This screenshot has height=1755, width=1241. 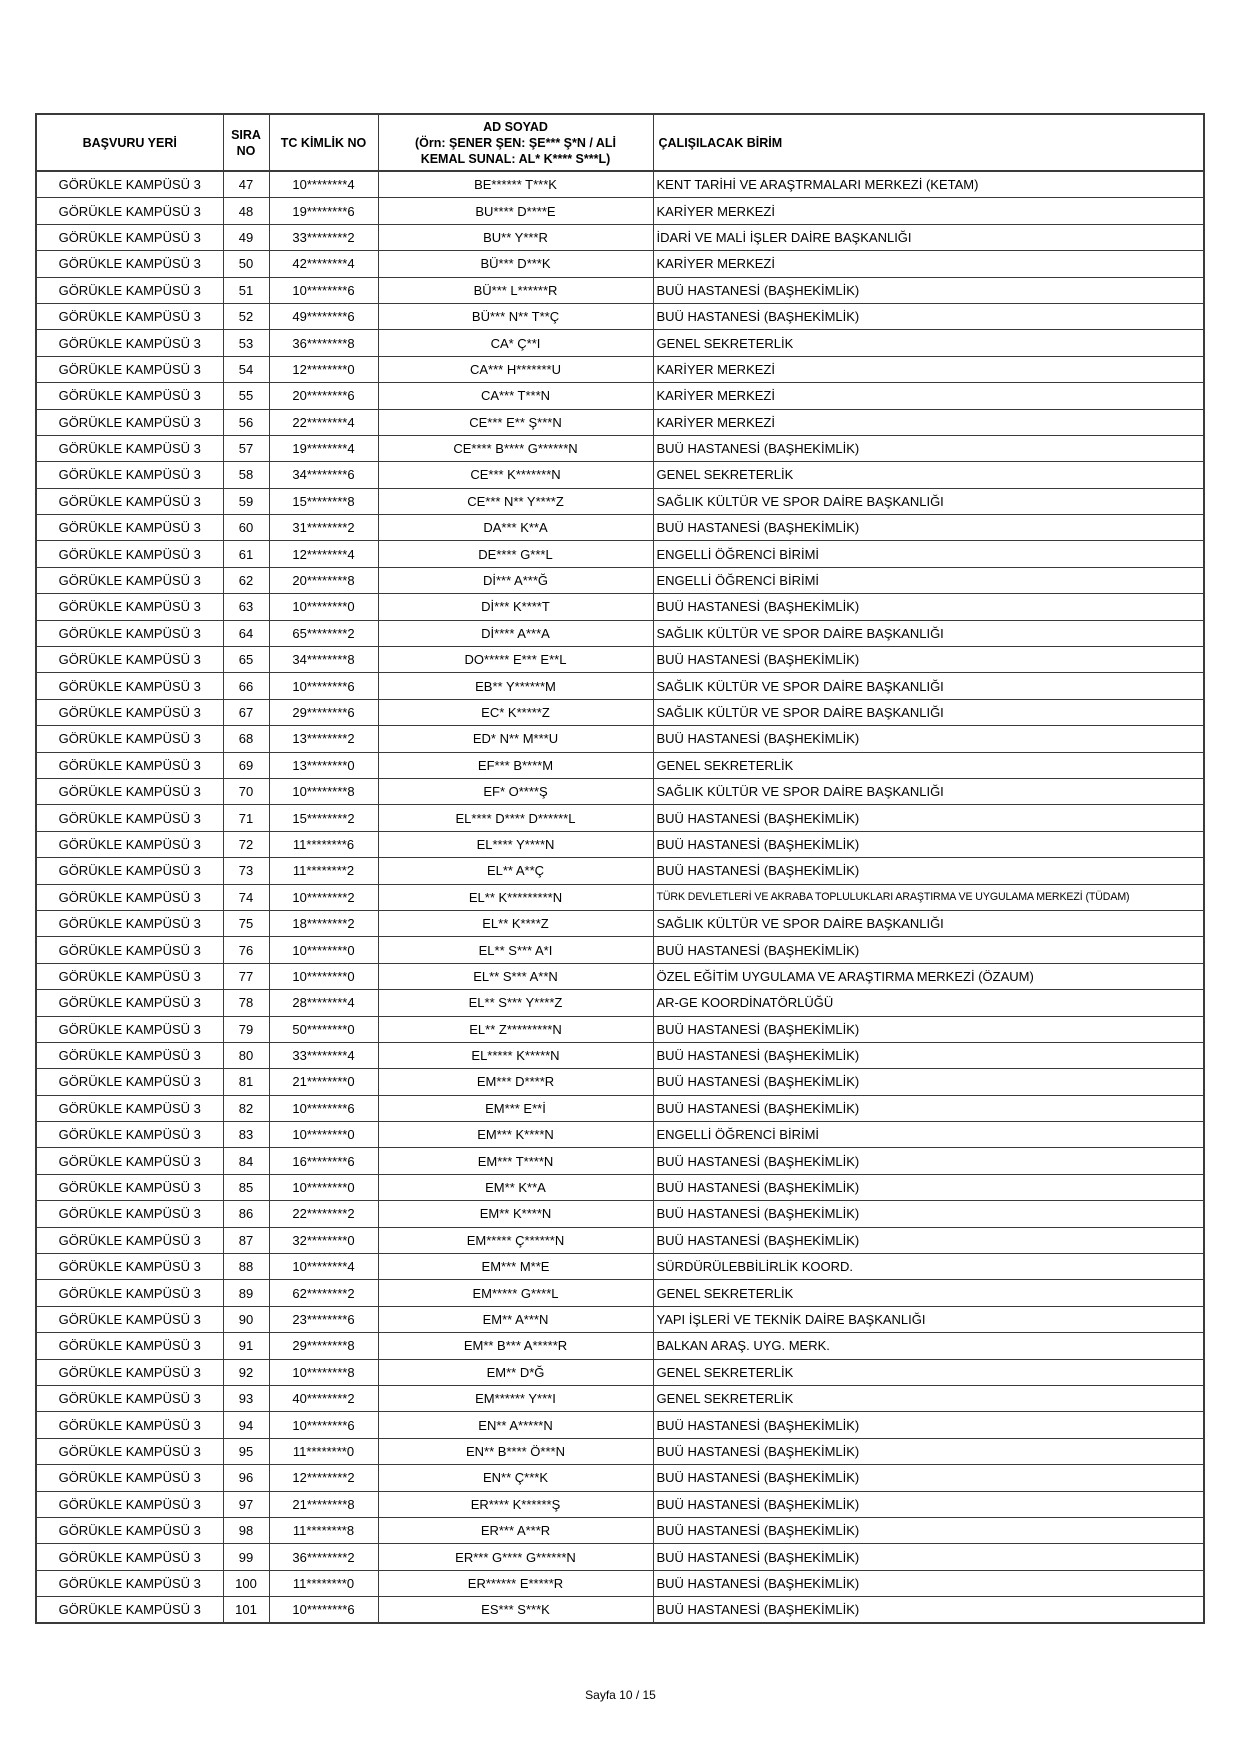 What do you see at coordinates (246, 897) in the screenshot?
I see `cell-sira-no: 74` at bounding box center [246, 897].